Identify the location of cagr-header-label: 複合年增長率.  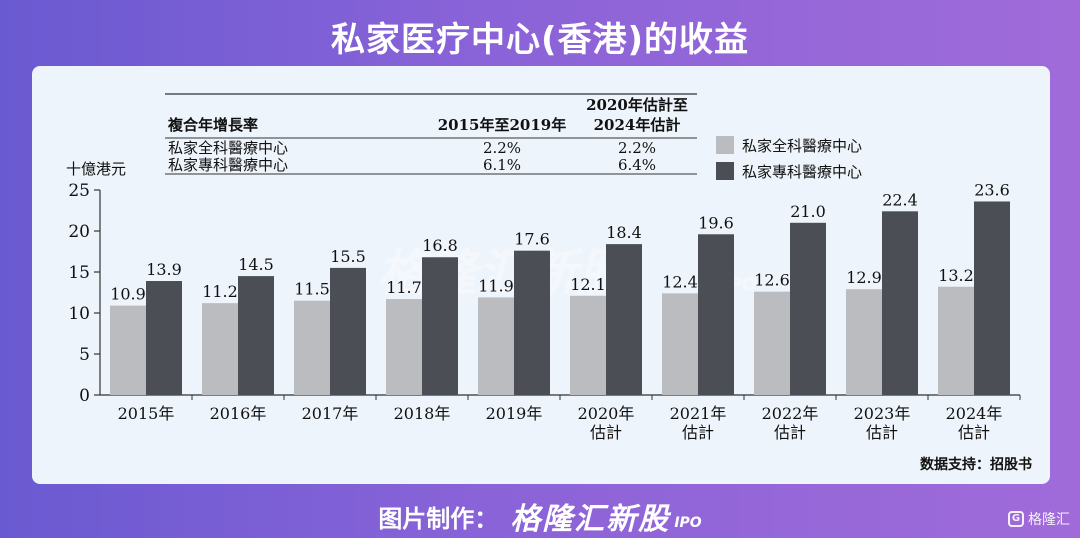
(212, 125).